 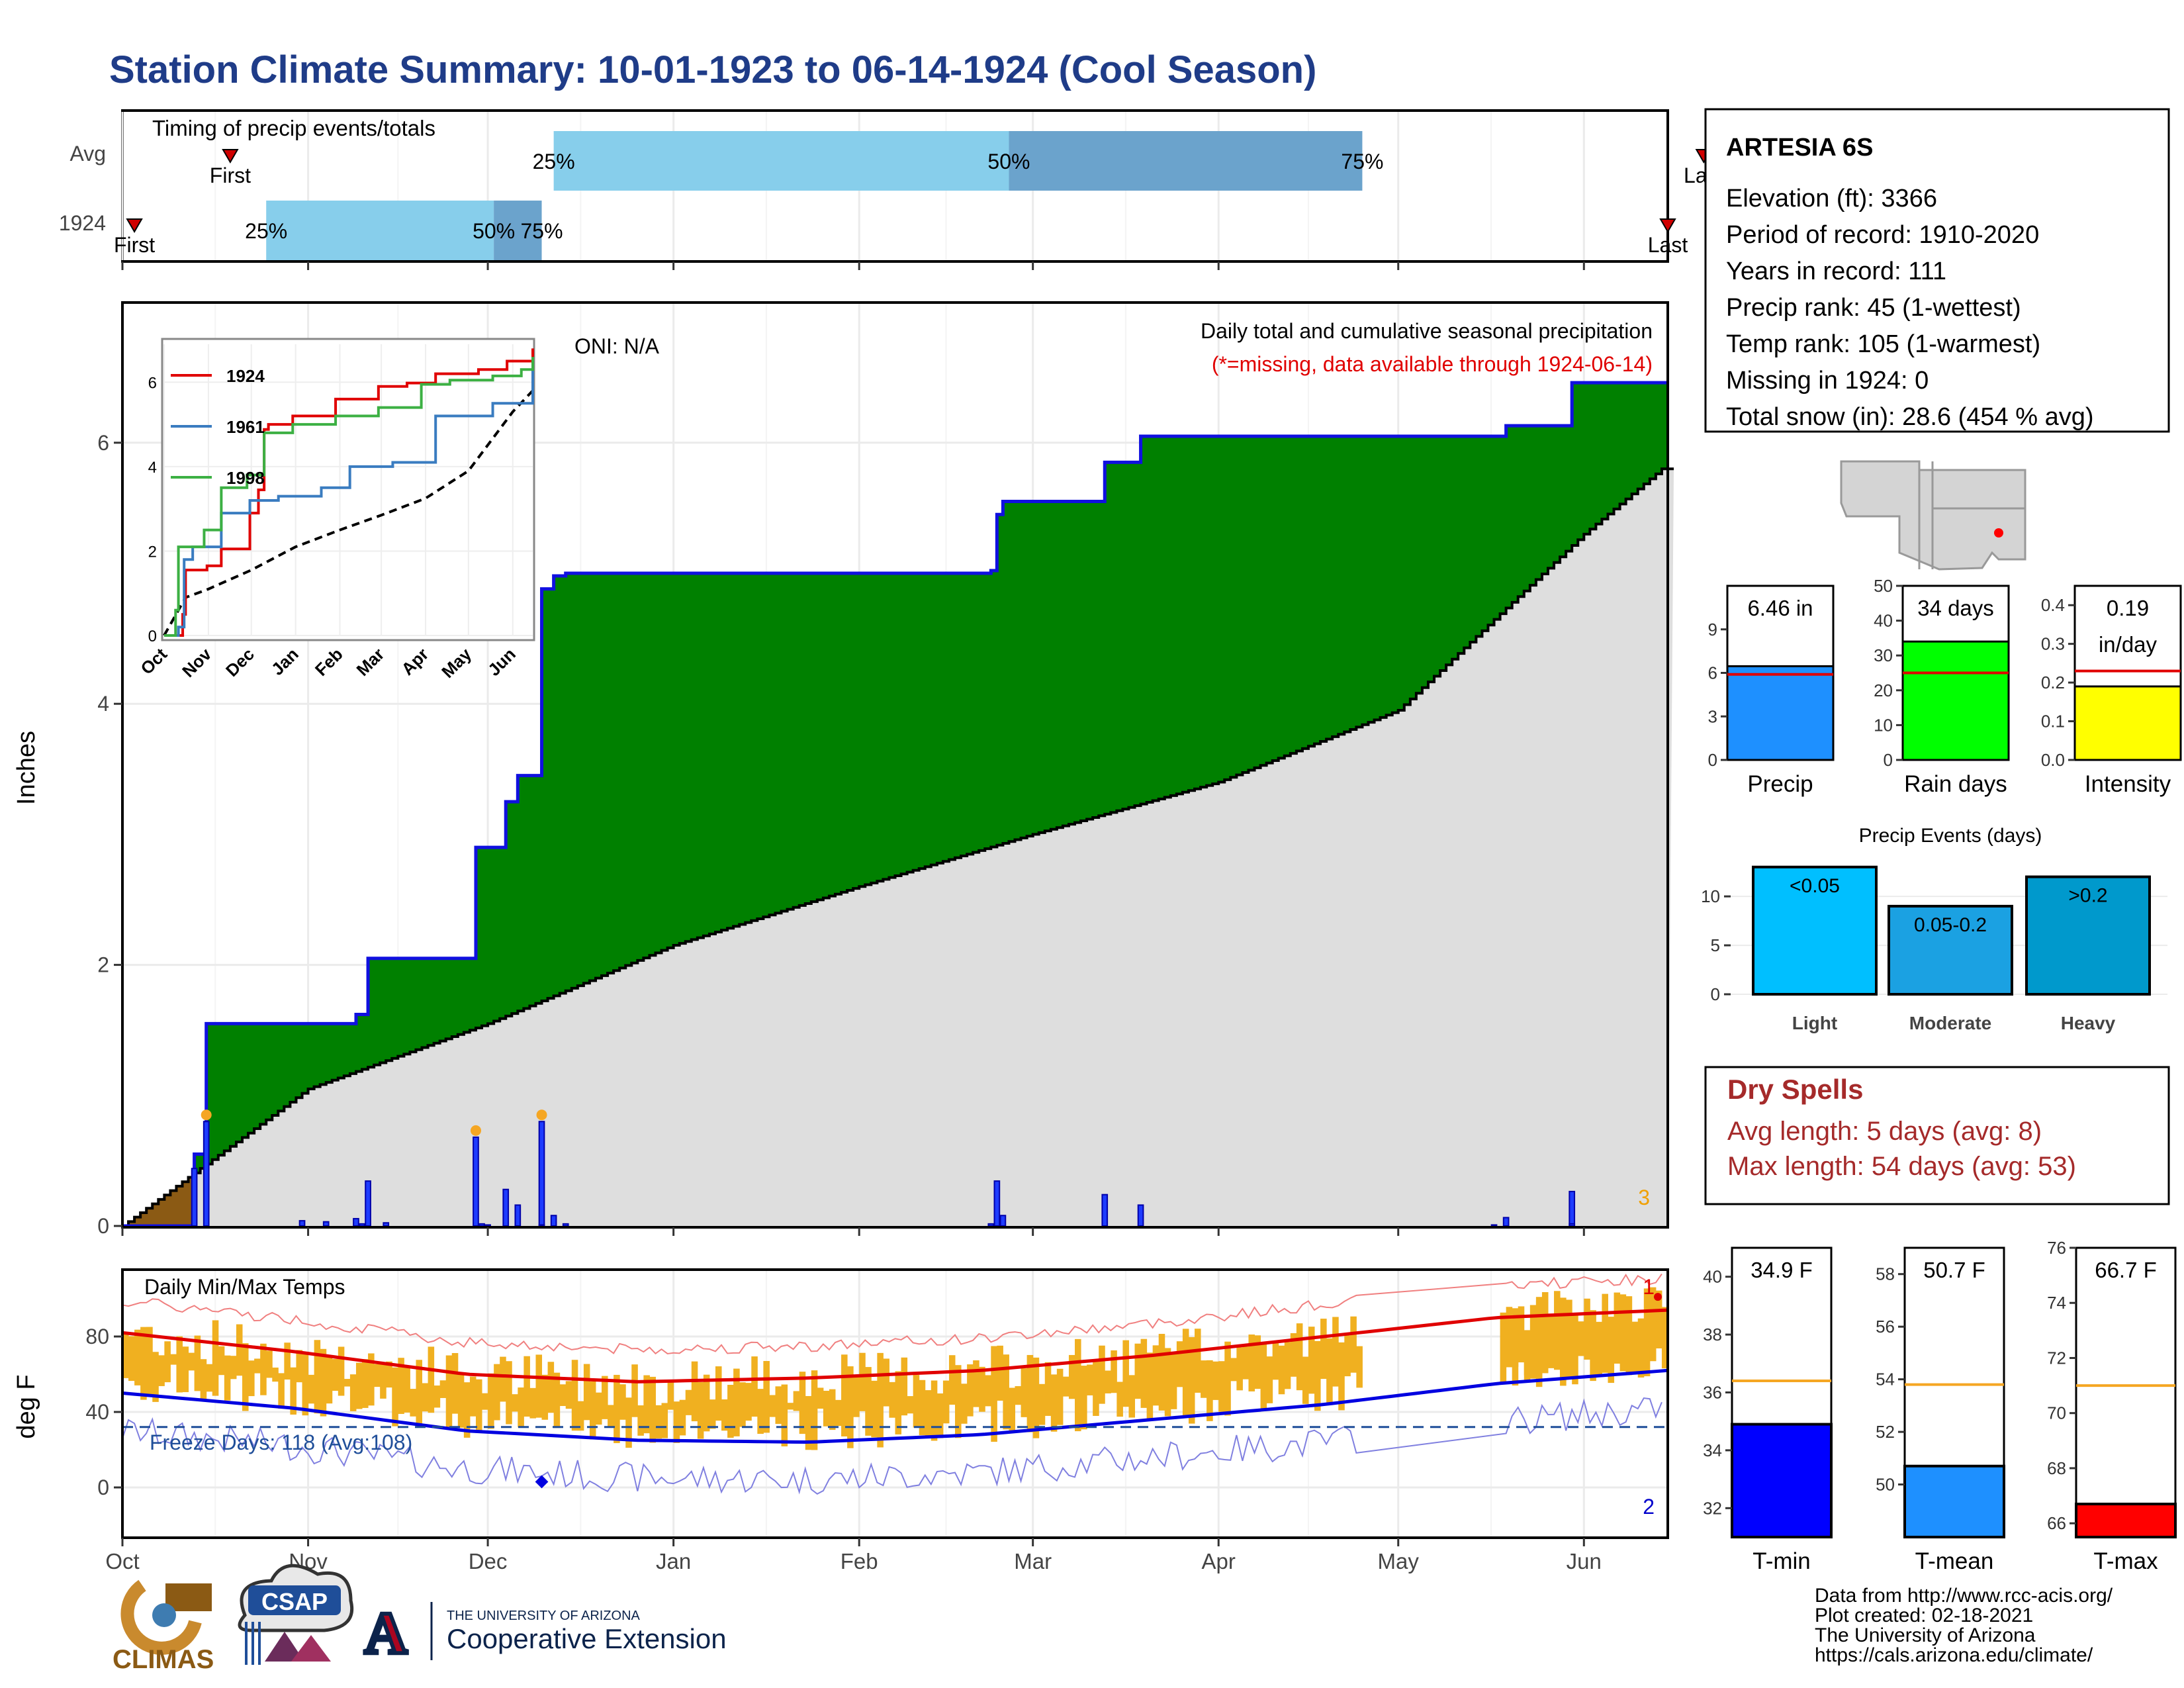 I want to click on precip-ytick-label: 6, so click(x=103, y=443).